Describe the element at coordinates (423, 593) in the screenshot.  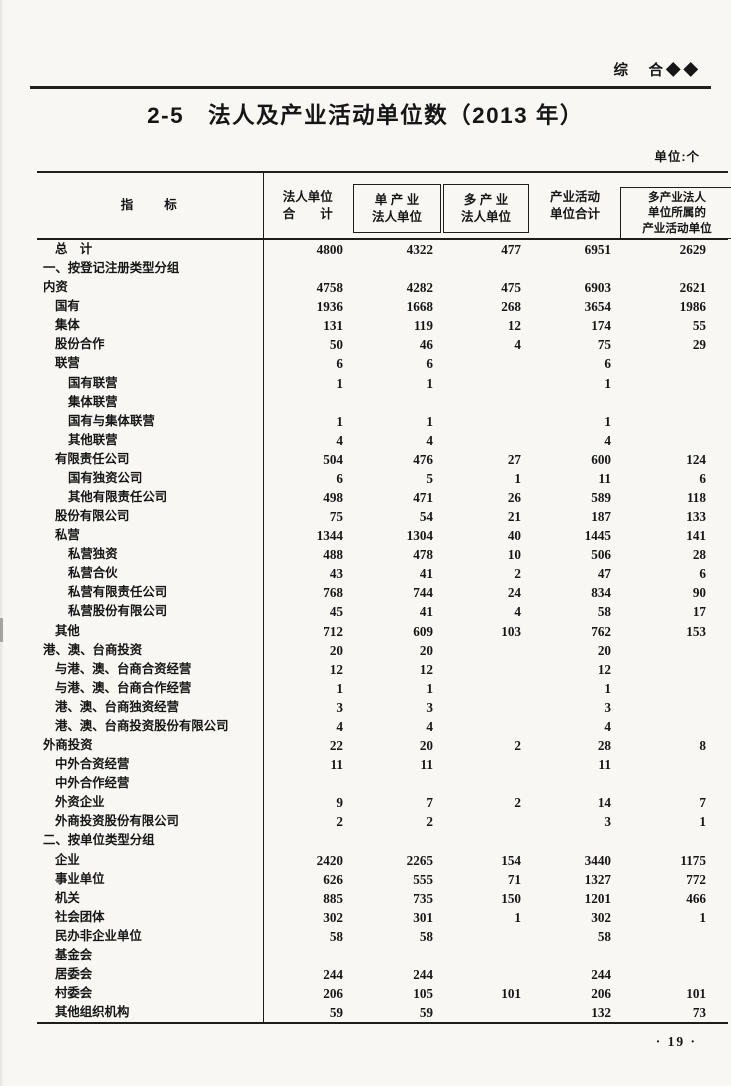
I see `cell-value: 744` at that location.